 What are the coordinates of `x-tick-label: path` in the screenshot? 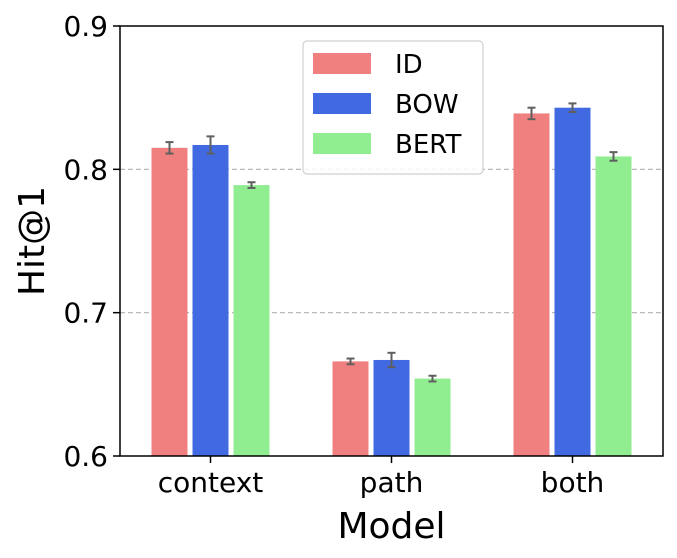 It's located at (392, 482).